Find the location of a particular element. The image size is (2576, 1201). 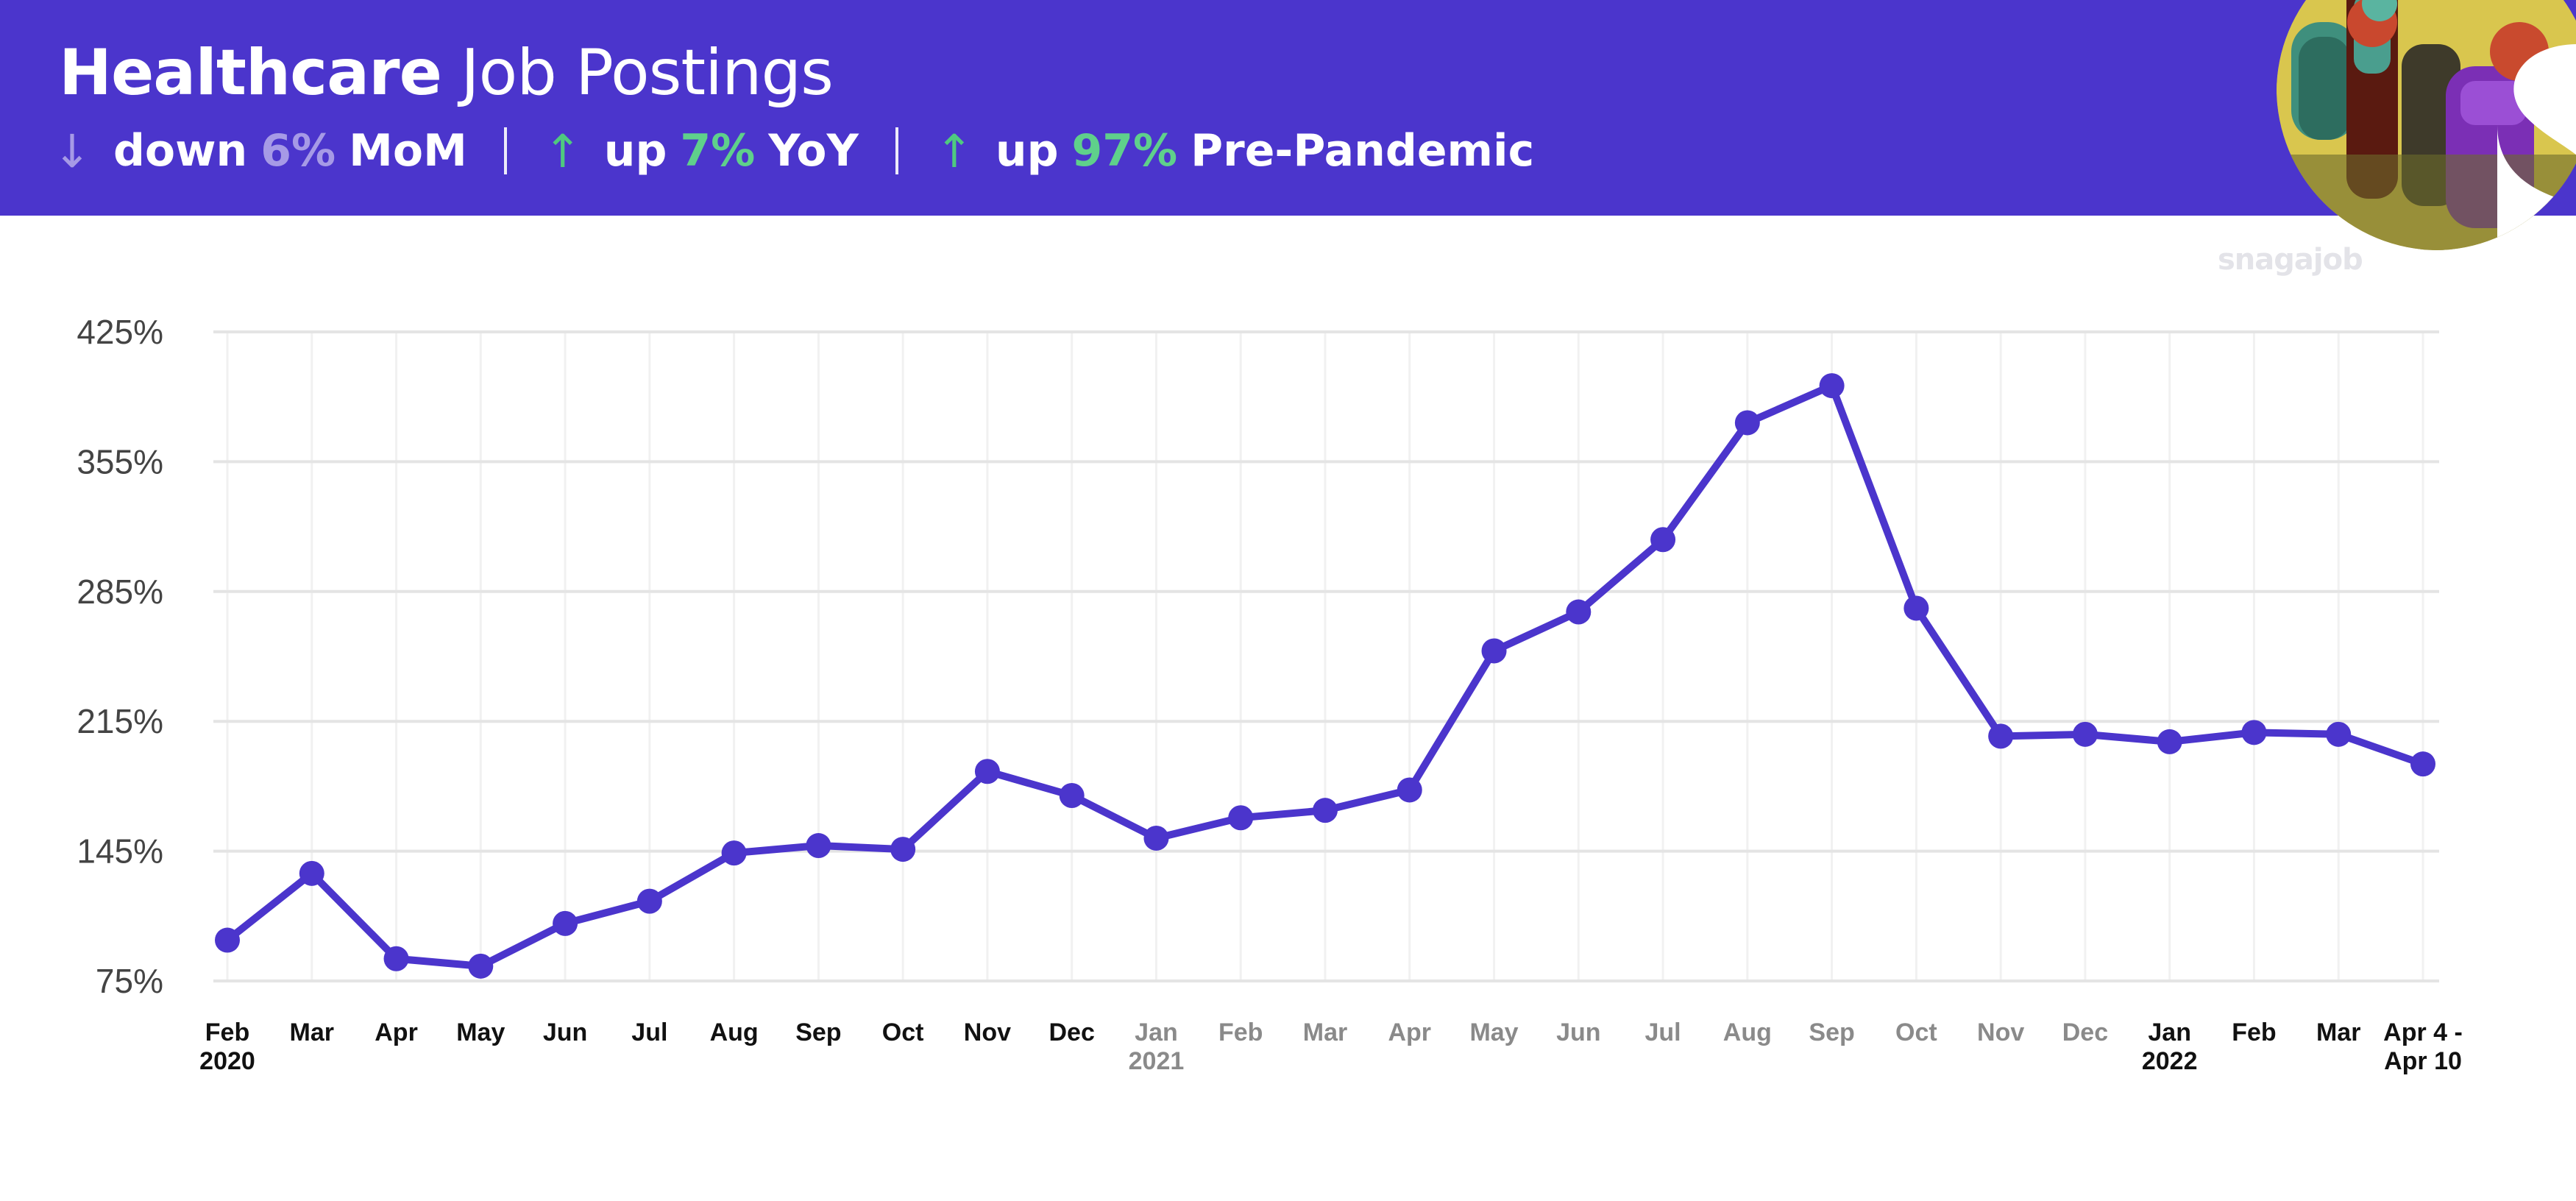

stat-word: down is located at coordinates (180, 151).